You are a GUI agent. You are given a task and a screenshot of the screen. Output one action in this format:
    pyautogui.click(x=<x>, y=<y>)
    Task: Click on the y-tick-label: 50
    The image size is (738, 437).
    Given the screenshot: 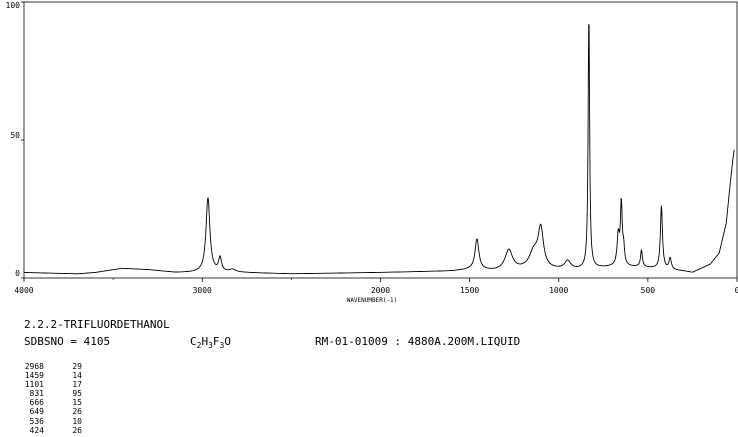 What is the action you would take?
    pyautogui.click(x=15, y=135)
    